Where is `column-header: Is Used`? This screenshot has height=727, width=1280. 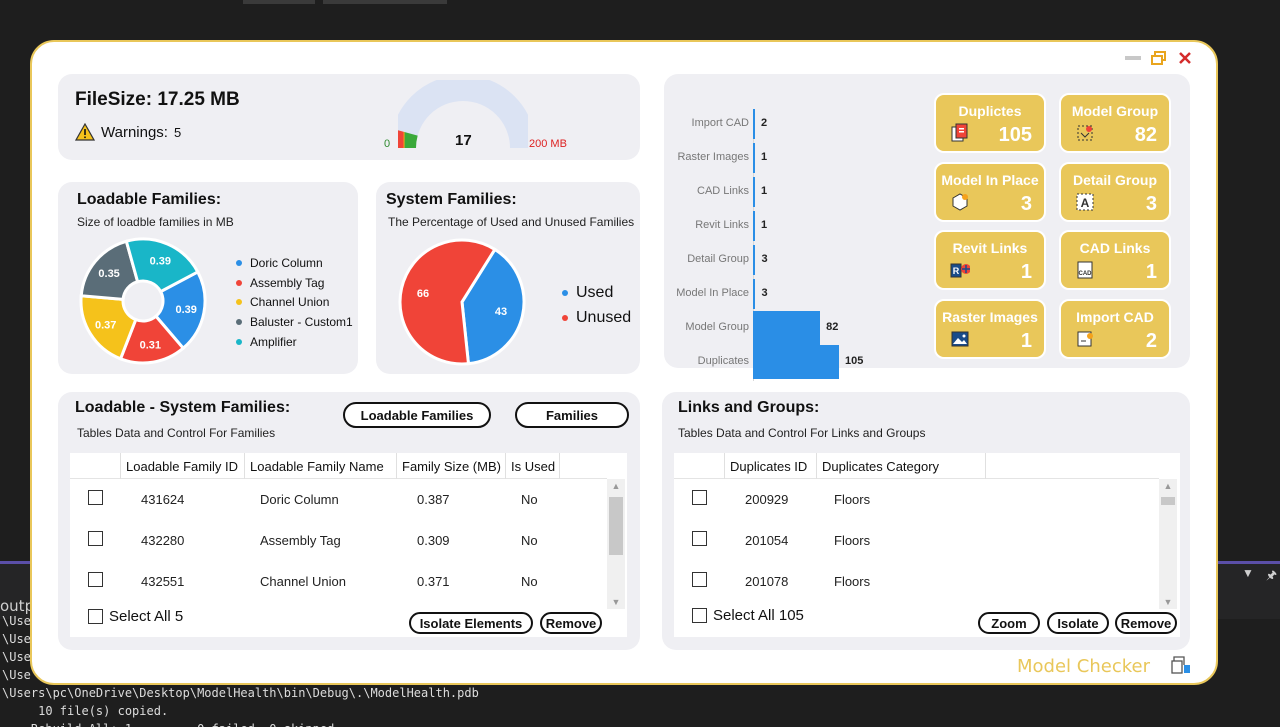
column-header: Is Used is located at coordinates (533, 466).